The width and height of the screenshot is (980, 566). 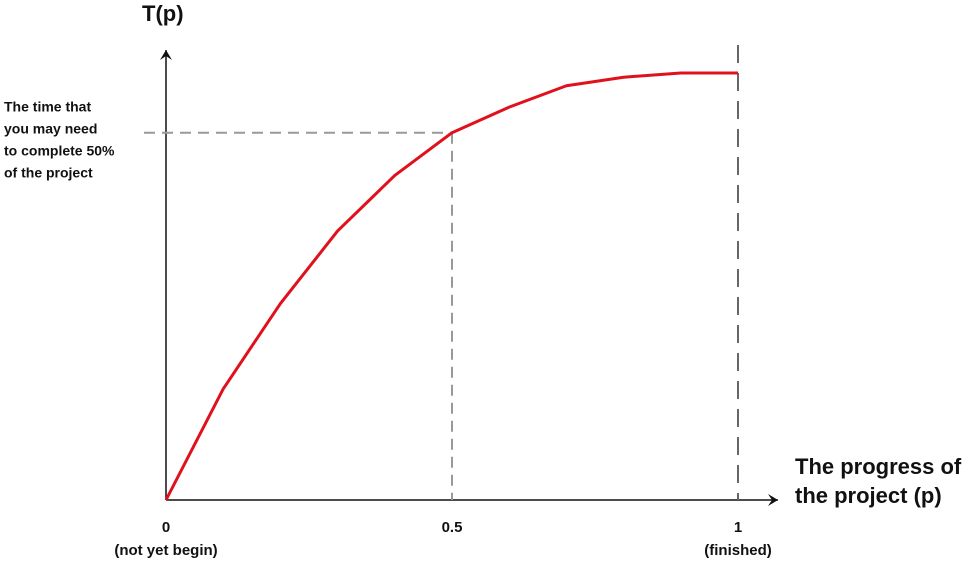 What do you see at coordinates (452, 527) in the screenshot?
I see `x-tick-label: 0.5` at bounding box center [452, 527].